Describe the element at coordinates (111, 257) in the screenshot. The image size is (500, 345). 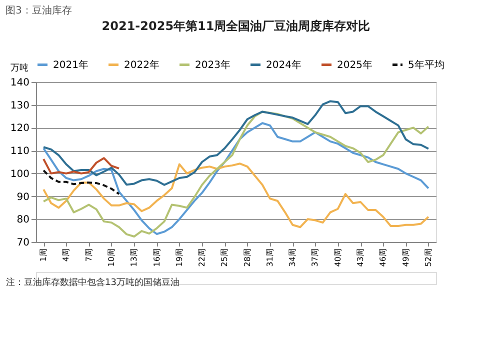
I see `x-tick-label: 10周` at that location.